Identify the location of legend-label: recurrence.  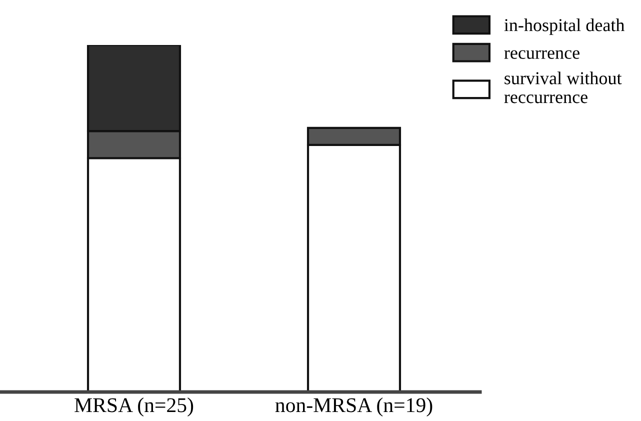
(542, 54).